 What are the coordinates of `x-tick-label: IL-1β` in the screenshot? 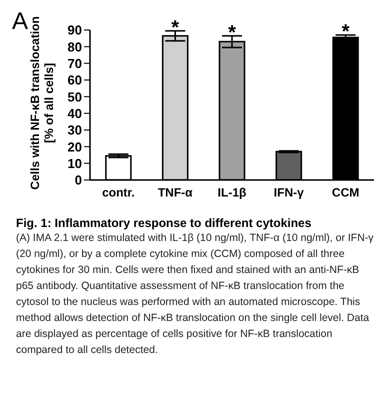 It's located at (232, 193).